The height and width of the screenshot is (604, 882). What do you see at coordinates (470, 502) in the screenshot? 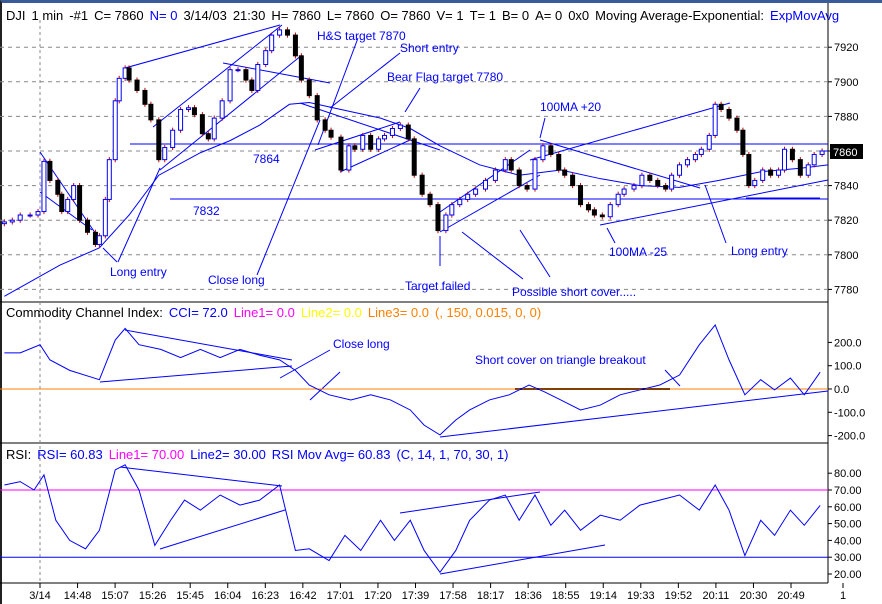
I see `rsi-trendline` at bounding box center [470, 502].